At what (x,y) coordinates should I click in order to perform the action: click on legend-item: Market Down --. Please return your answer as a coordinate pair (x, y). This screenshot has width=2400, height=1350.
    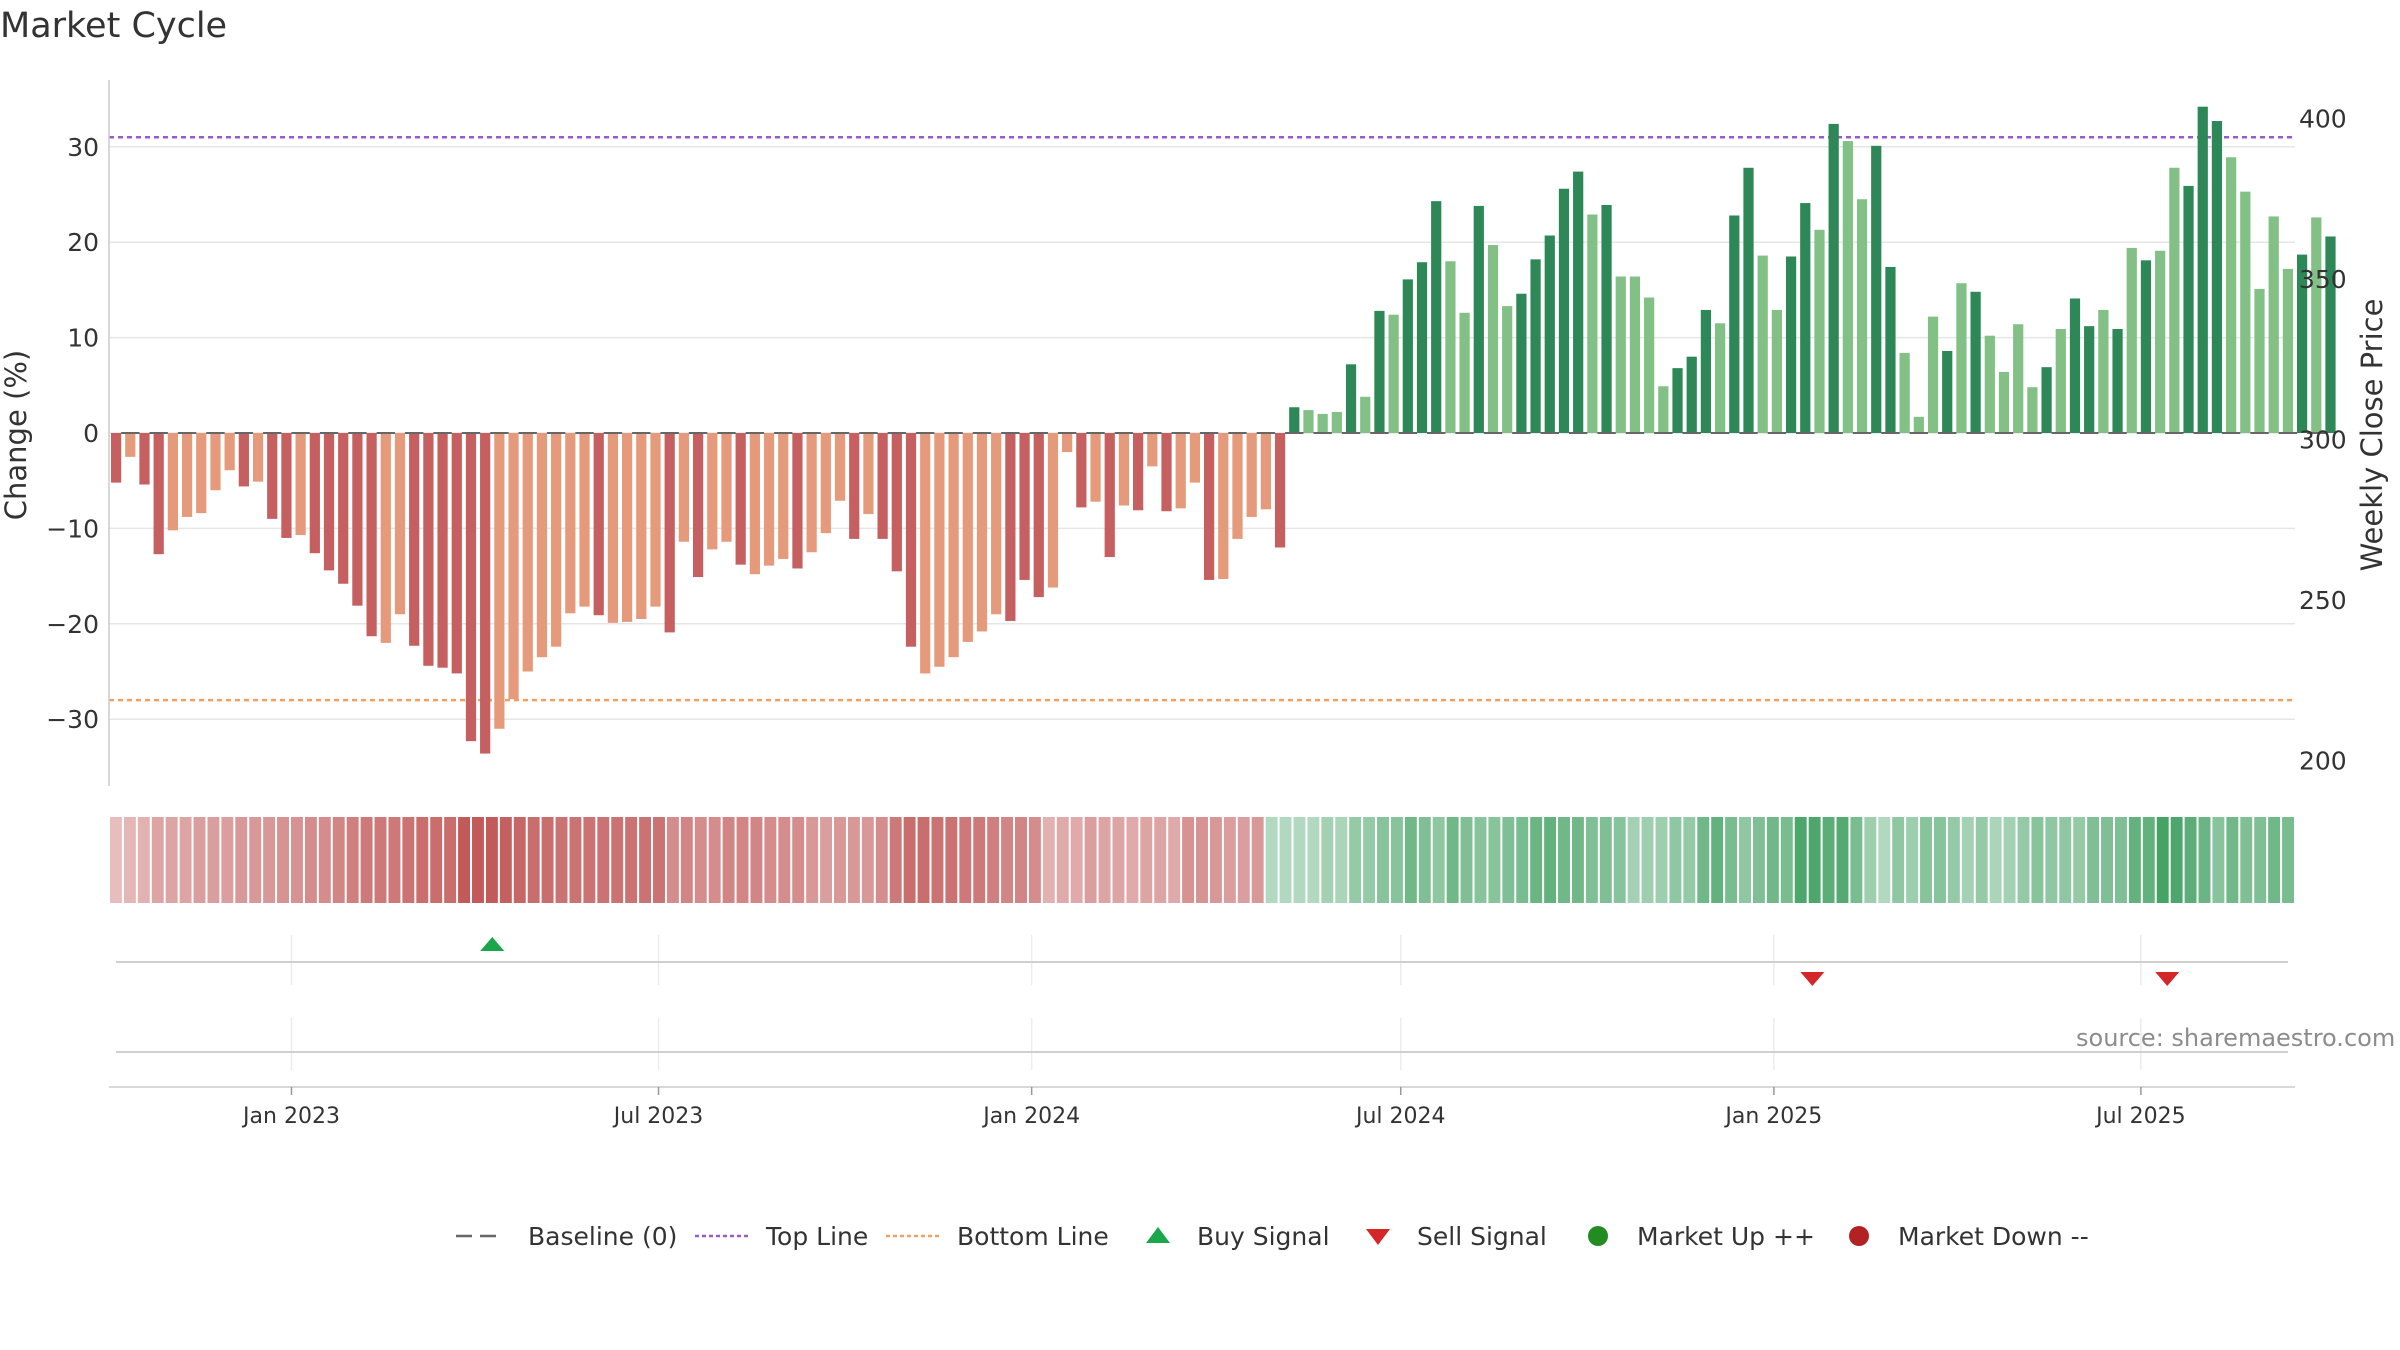
    Looking at the image, I should click on (1969, 1236).